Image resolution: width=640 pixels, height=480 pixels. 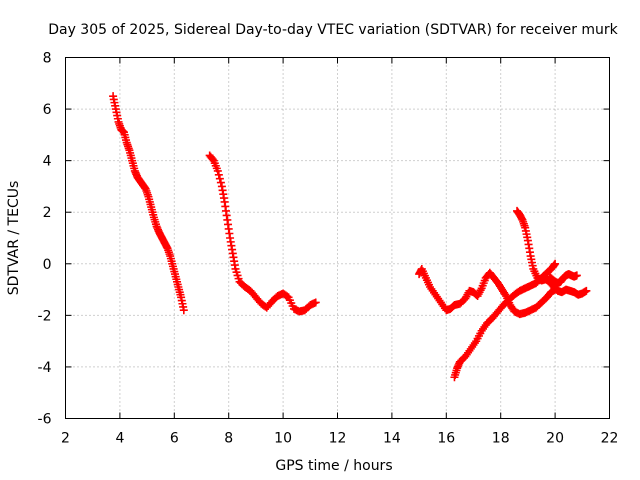 What do you see at coordinates (45, 420) in the screenshot?
I see `y-tick-label: -6` at bounding box center [45, 420].